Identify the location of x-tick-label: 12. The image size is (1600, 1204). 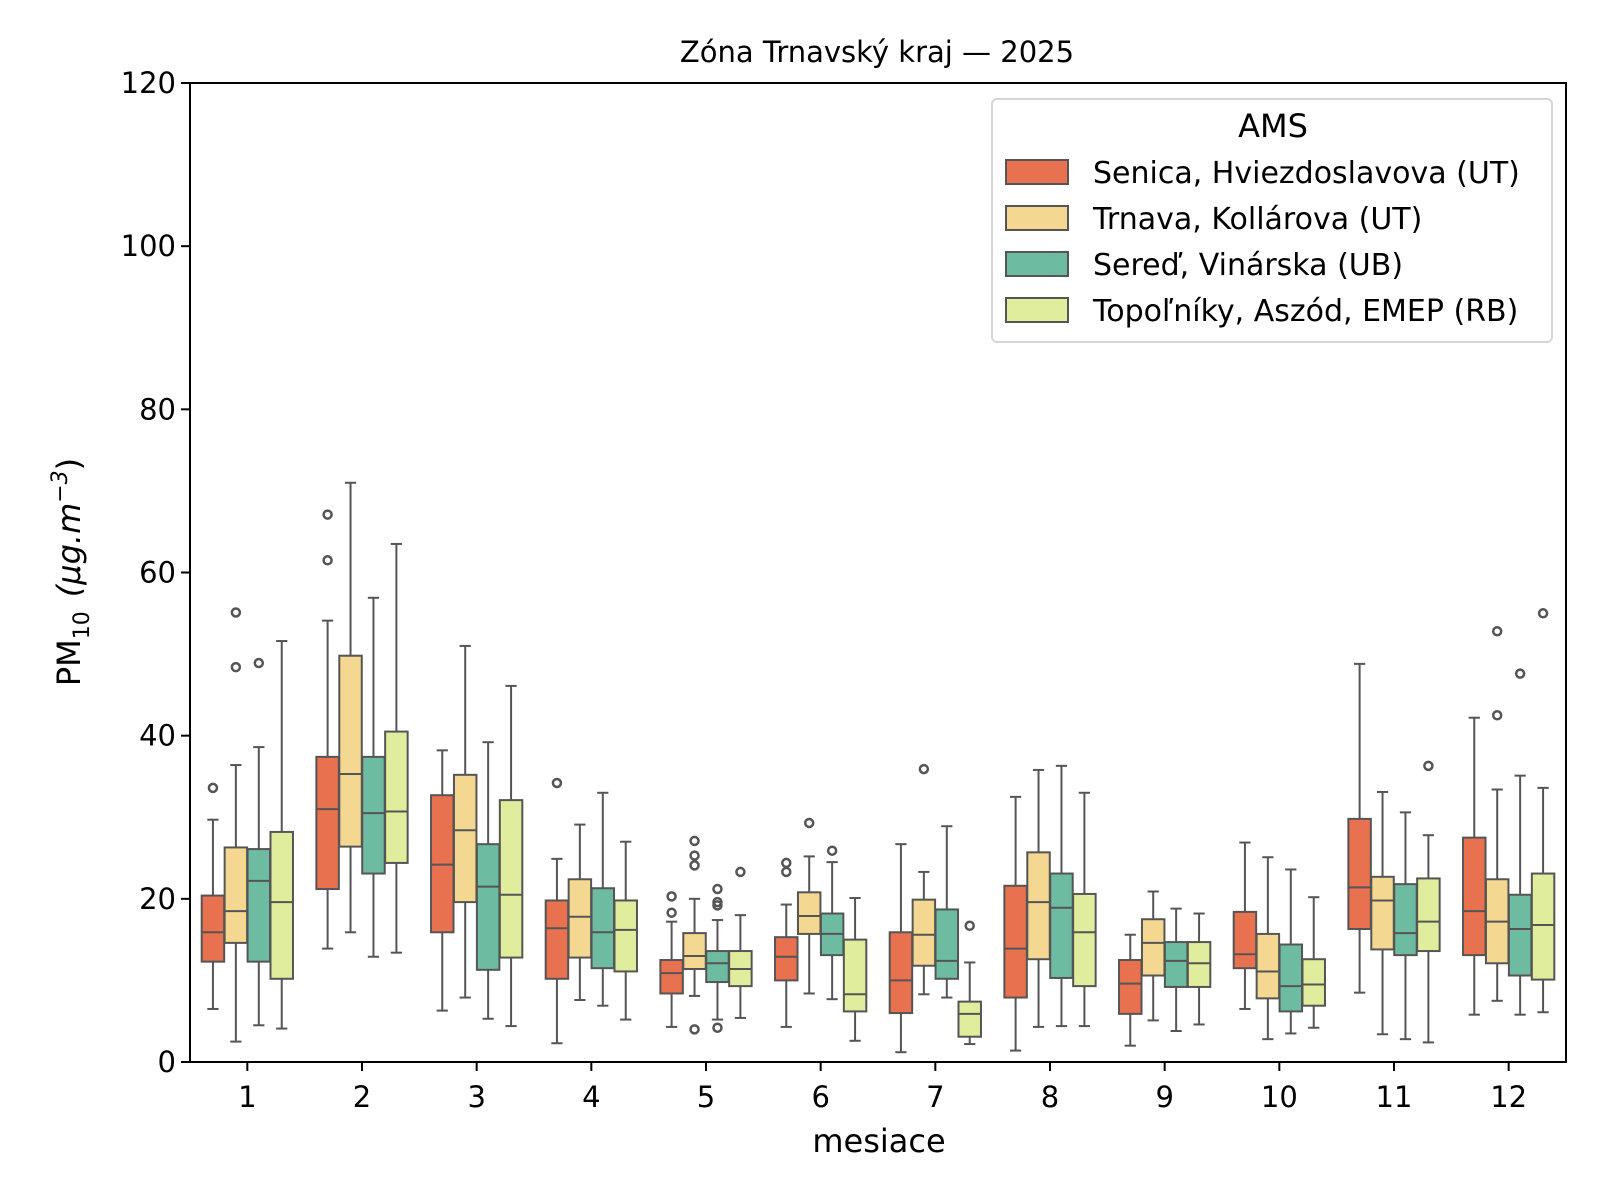
(1508, 1097).